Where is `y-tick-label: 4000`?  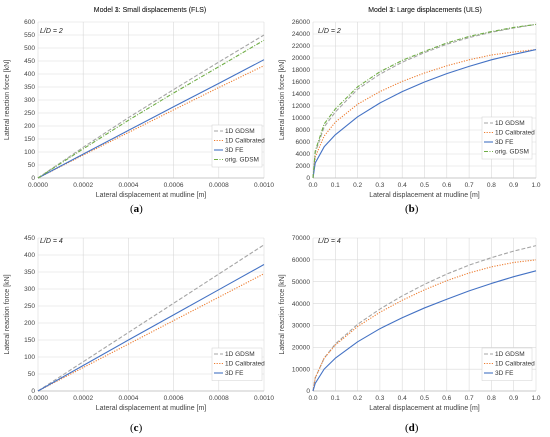 y-tick-label: 4000 is located at coordinates (303, 154).